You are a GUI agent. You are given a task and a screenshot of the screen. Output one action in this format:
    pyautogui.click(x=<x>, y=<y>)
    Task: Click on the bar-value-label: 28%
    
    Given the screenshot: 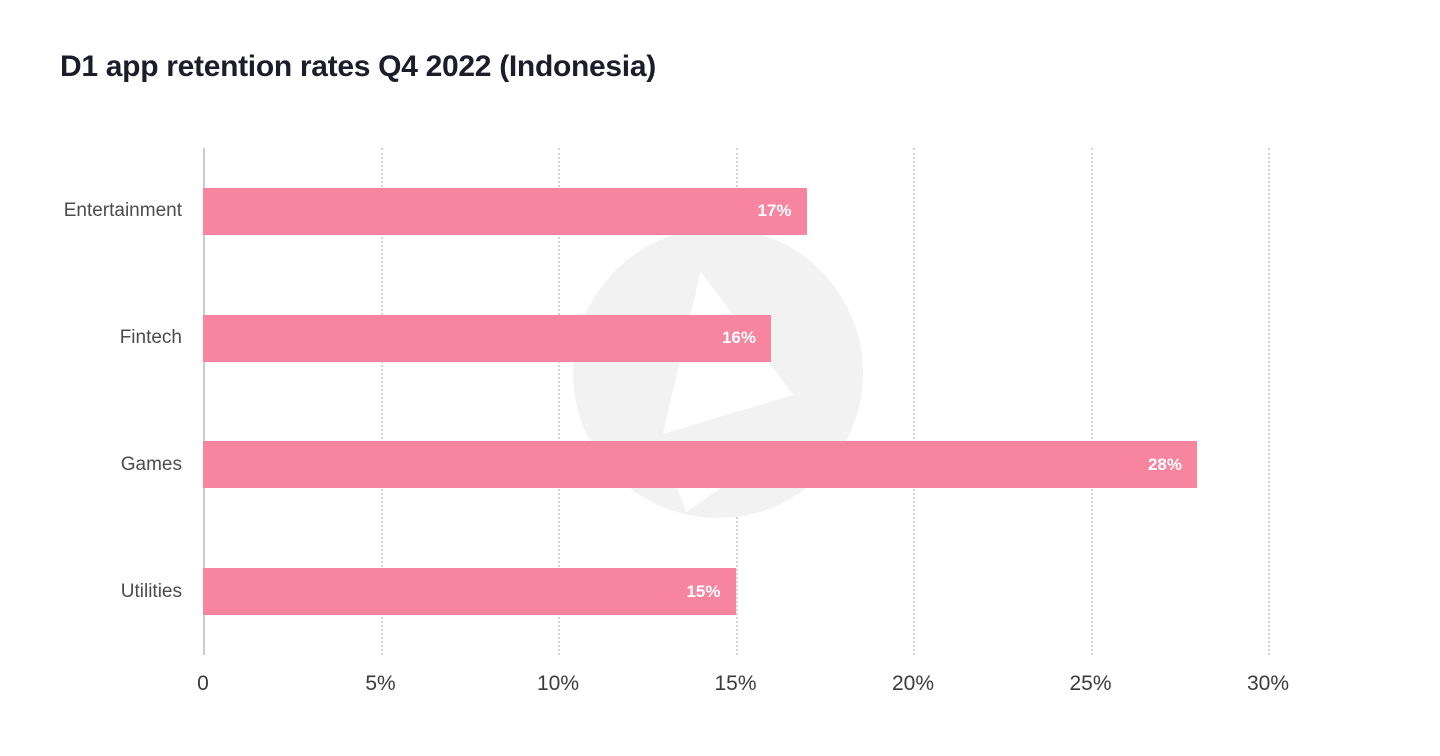 What is the action you would take?
    pyautogui.click(x=1164, y=464)
    